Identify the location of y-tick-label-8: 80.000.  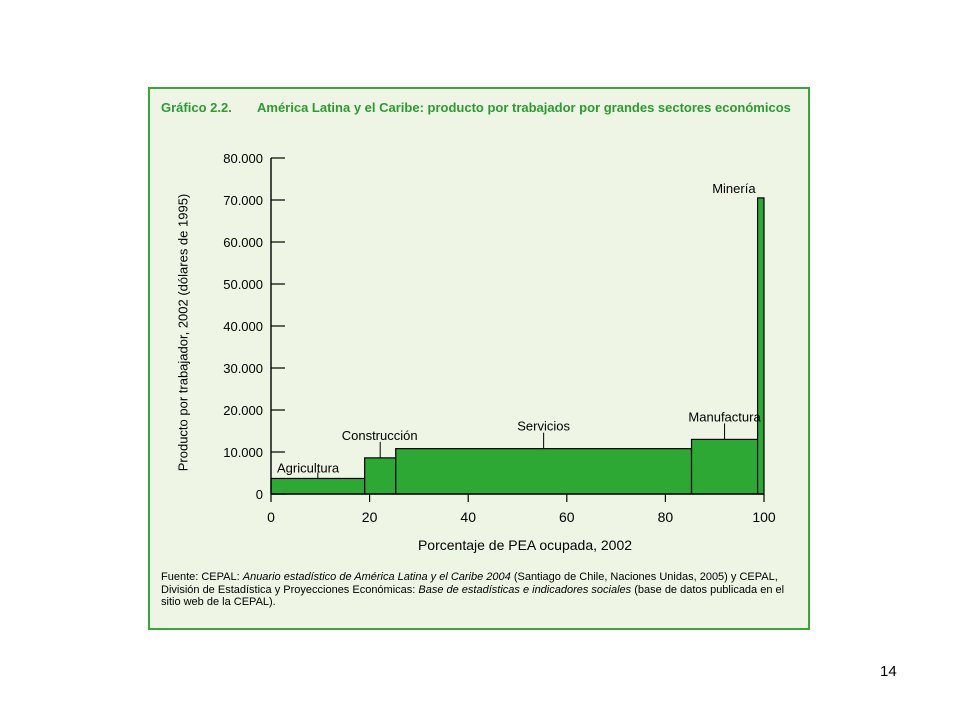
(243, 158).